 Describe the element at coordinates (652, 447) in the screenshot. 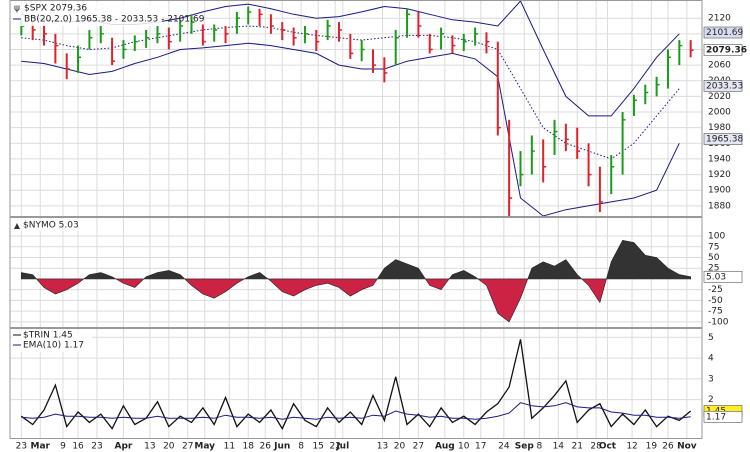

I see `x-tick-label: 19` at that location.